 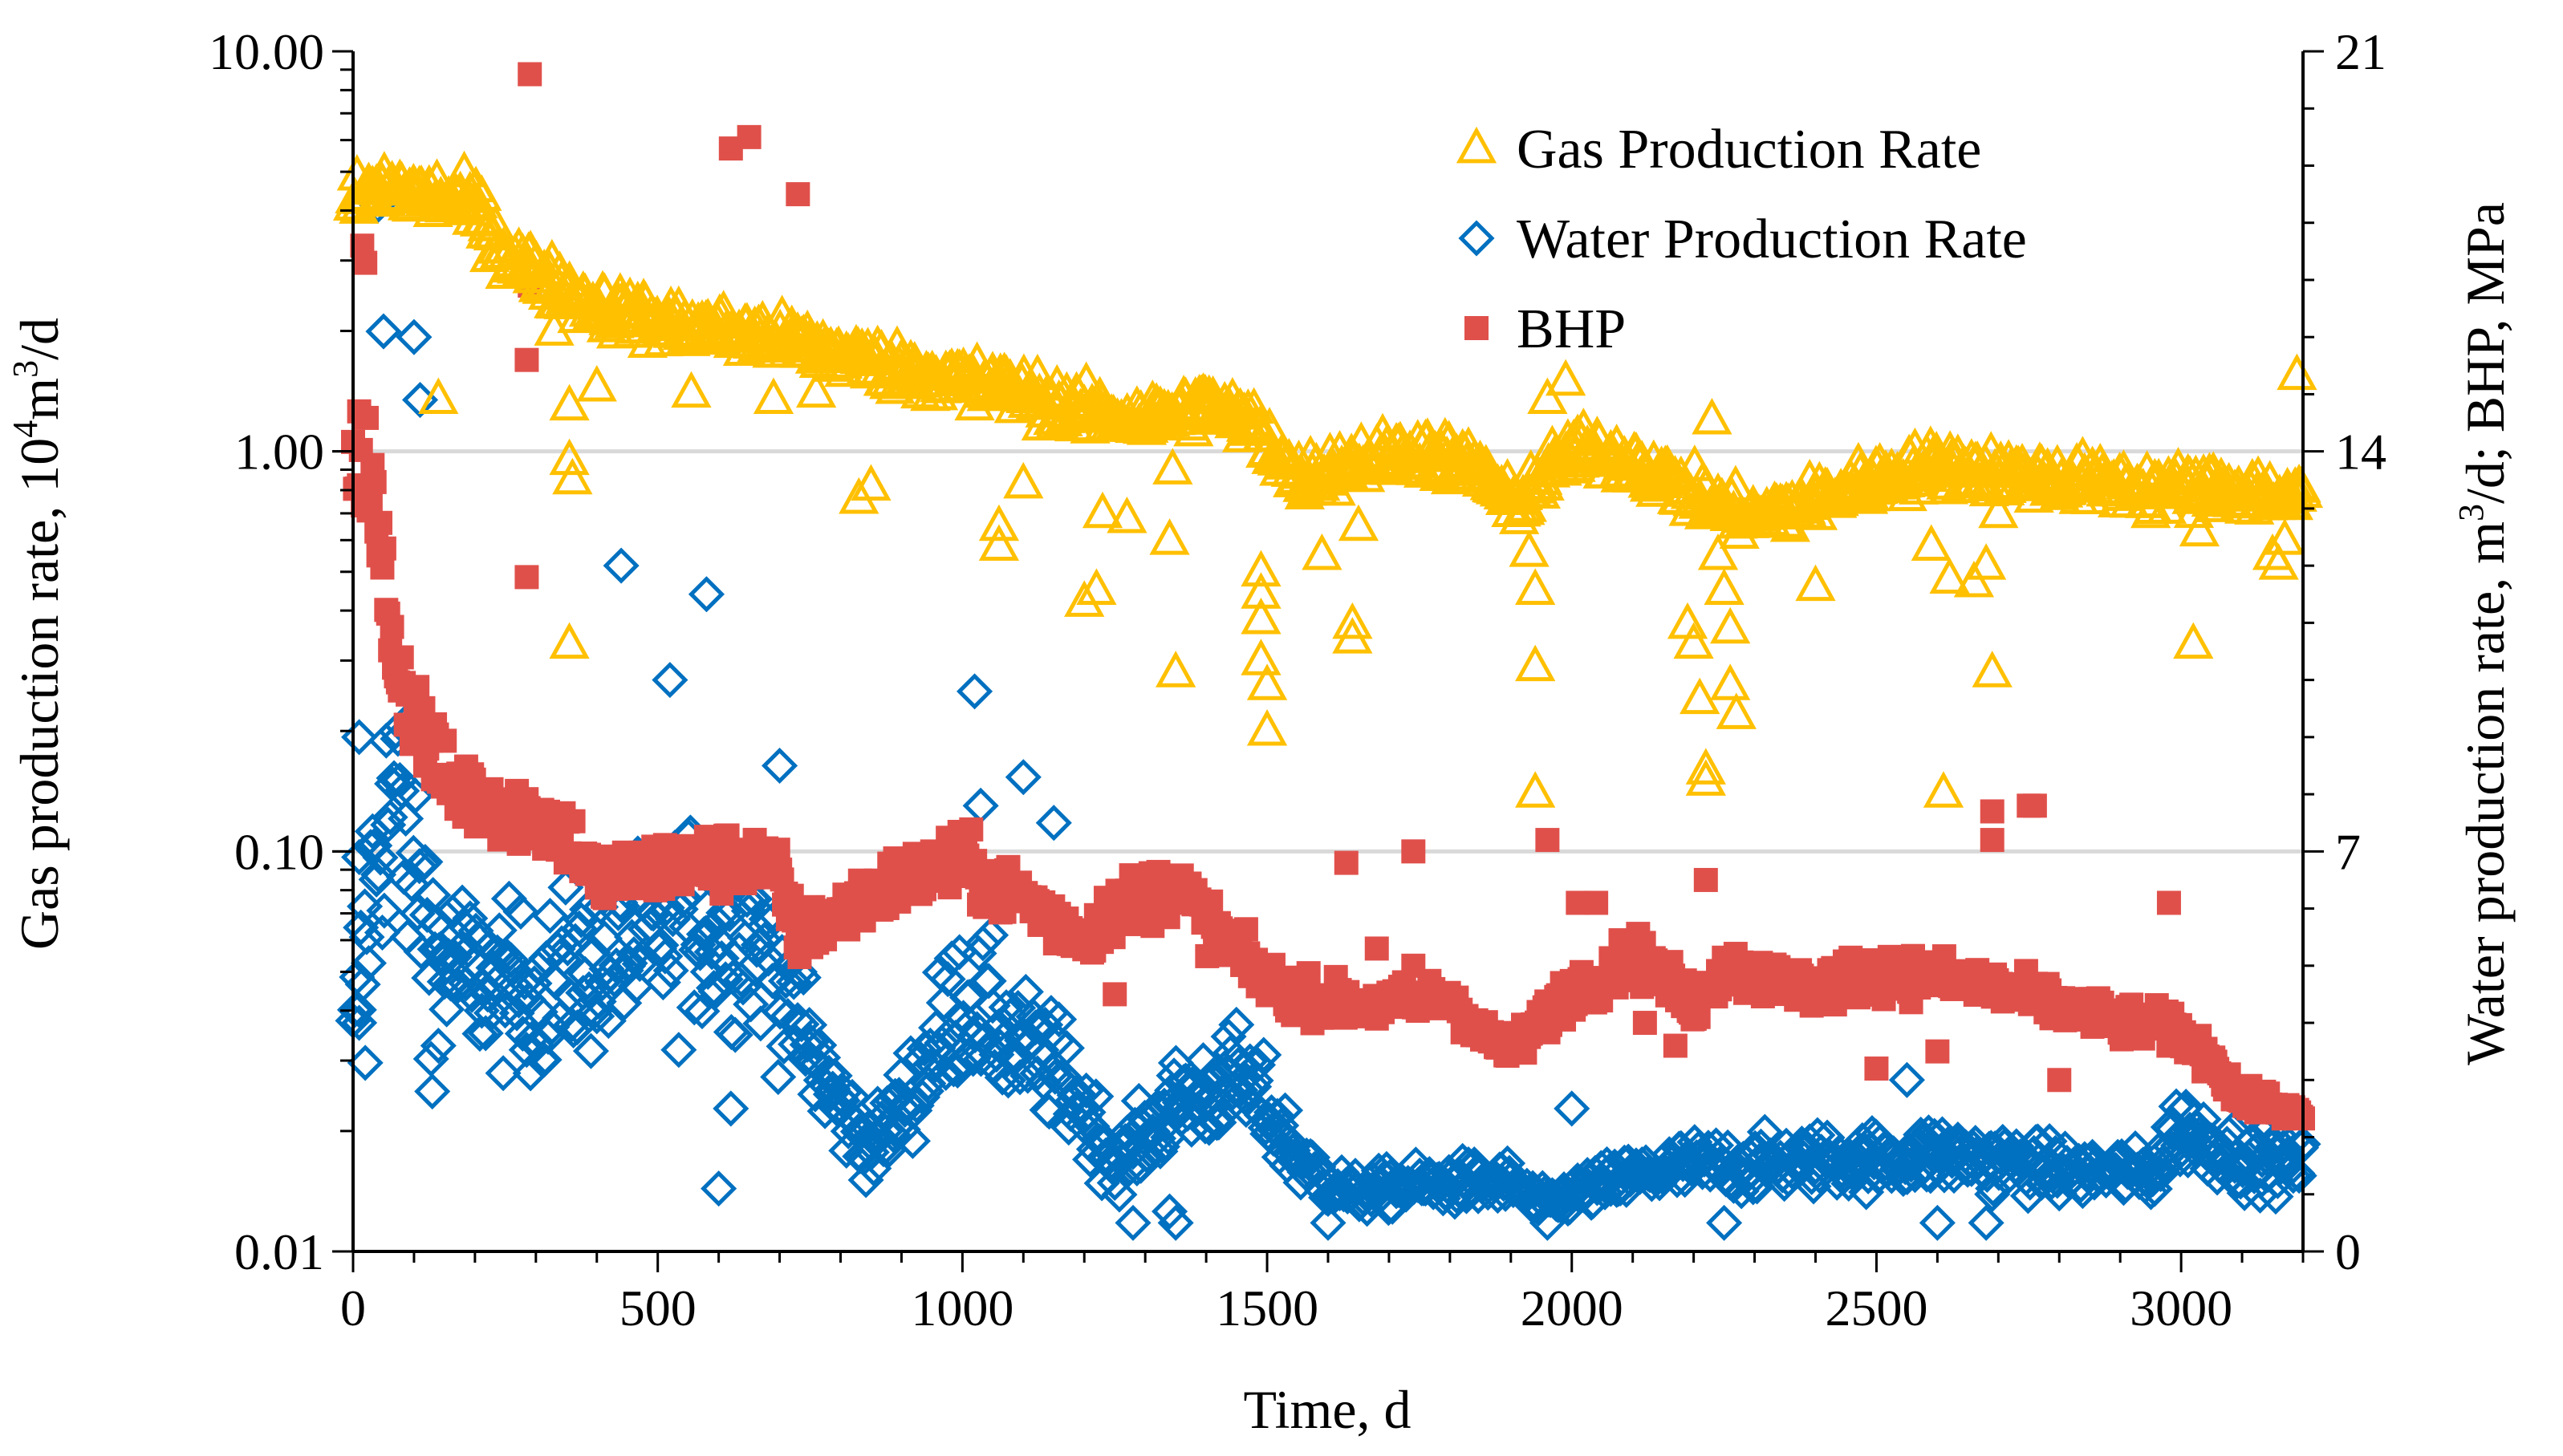 What do you see at coordinates (2348, 851) in the screenshot?
I see `right-tick-label: 7` at bounding box center [2348, 851].